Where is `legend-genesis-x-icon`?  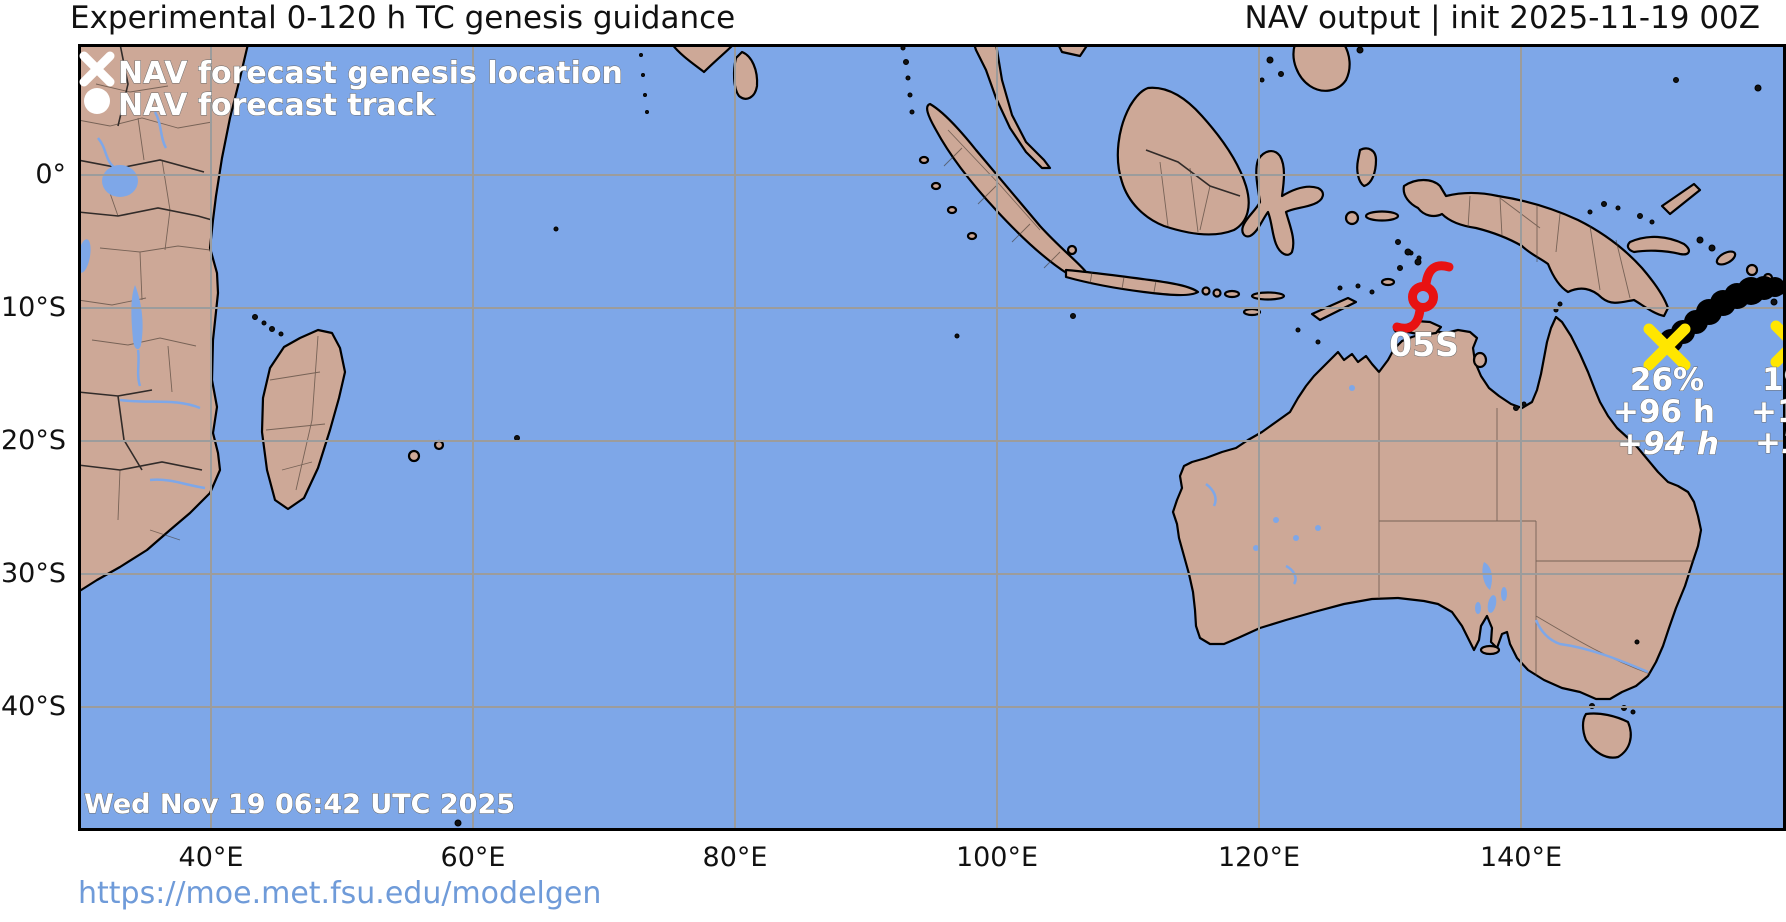 legend-genesis-x-icon is located at coordinates (97, 69).